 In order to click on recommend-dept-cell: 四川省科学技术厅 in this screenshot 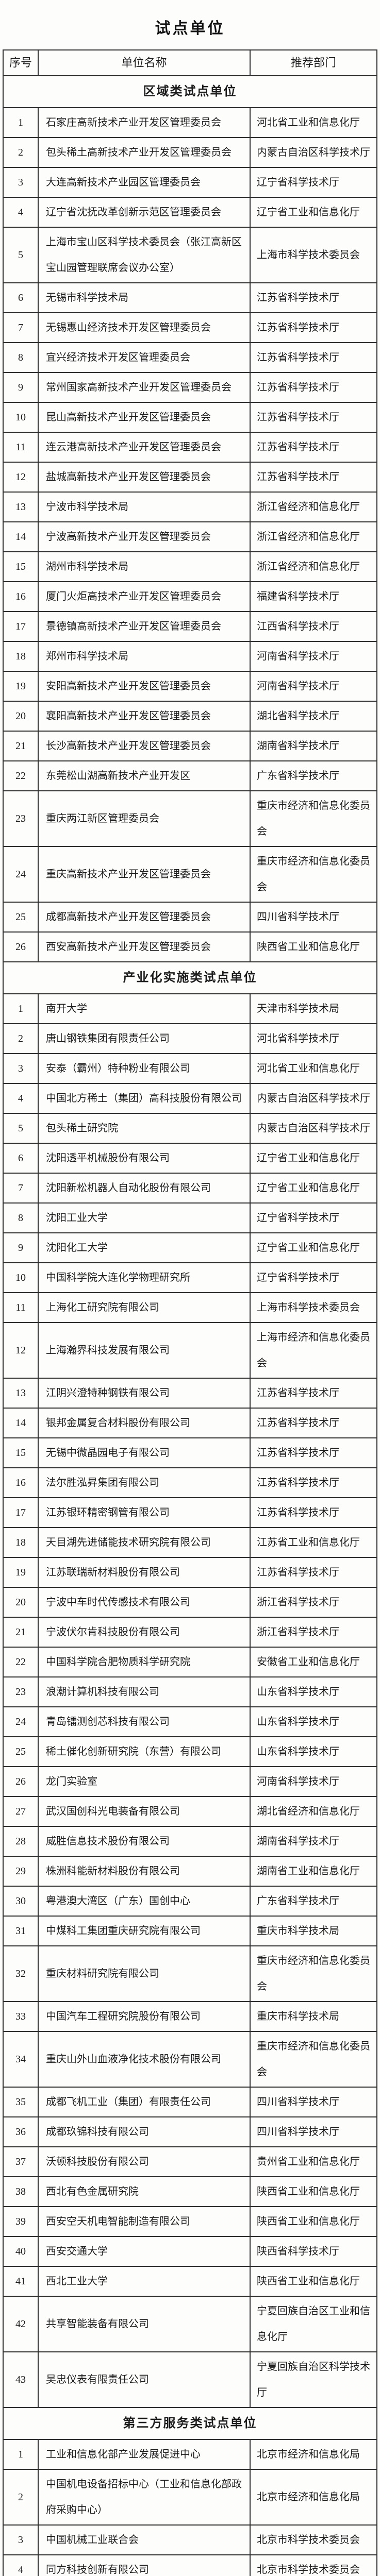, I will do `click(314, 2132)`.